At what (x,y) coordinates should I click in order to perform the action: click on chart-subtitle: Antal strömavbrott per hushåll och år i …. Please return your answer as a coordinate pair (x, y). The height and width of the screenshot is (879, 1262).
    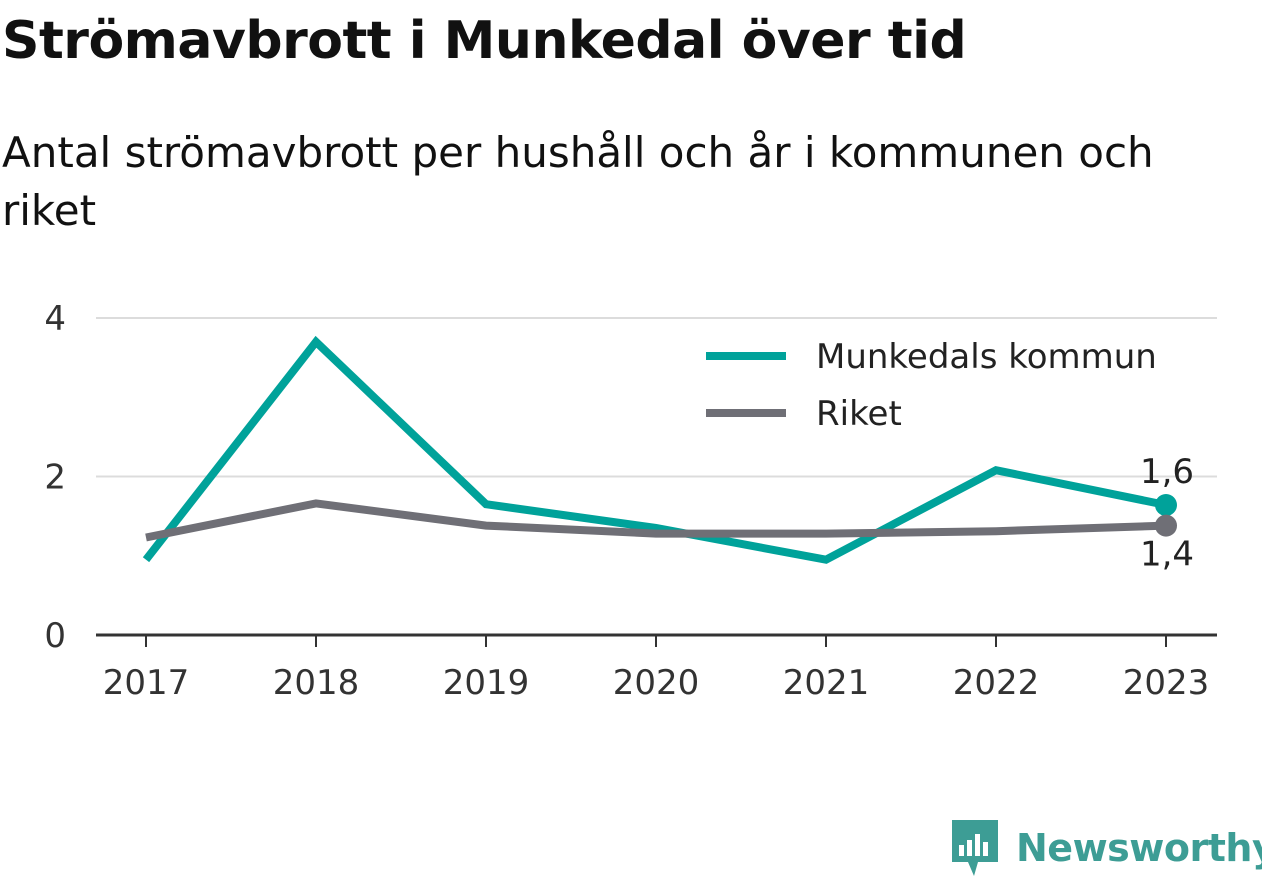
    Looking at the image, I should click on (578, 181).